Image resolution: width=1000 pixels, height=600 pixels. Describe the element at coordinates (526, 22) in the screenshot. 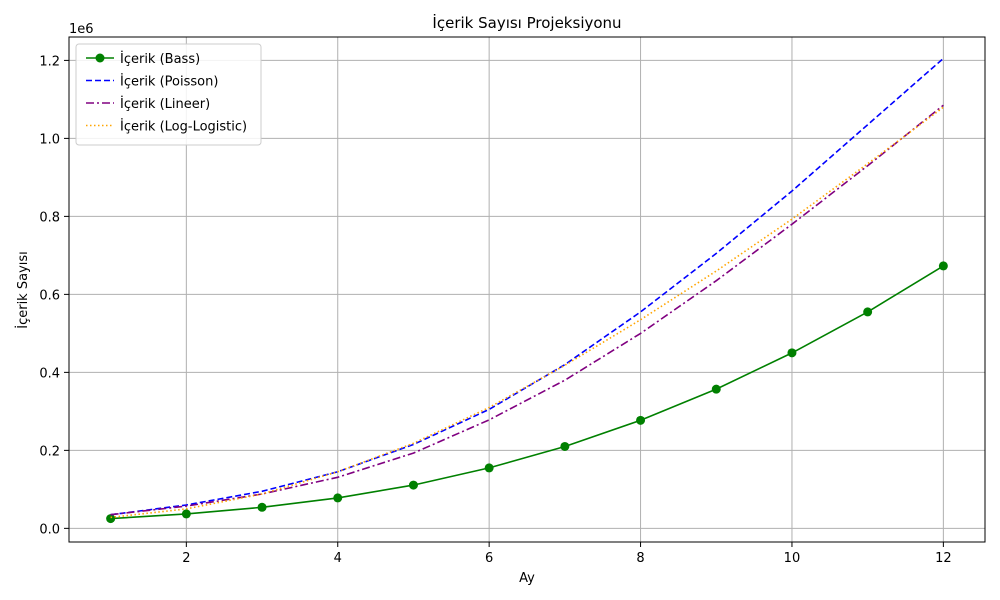

I see `chart-title: İçerik Sayısı Projeksiyonu` at that location.